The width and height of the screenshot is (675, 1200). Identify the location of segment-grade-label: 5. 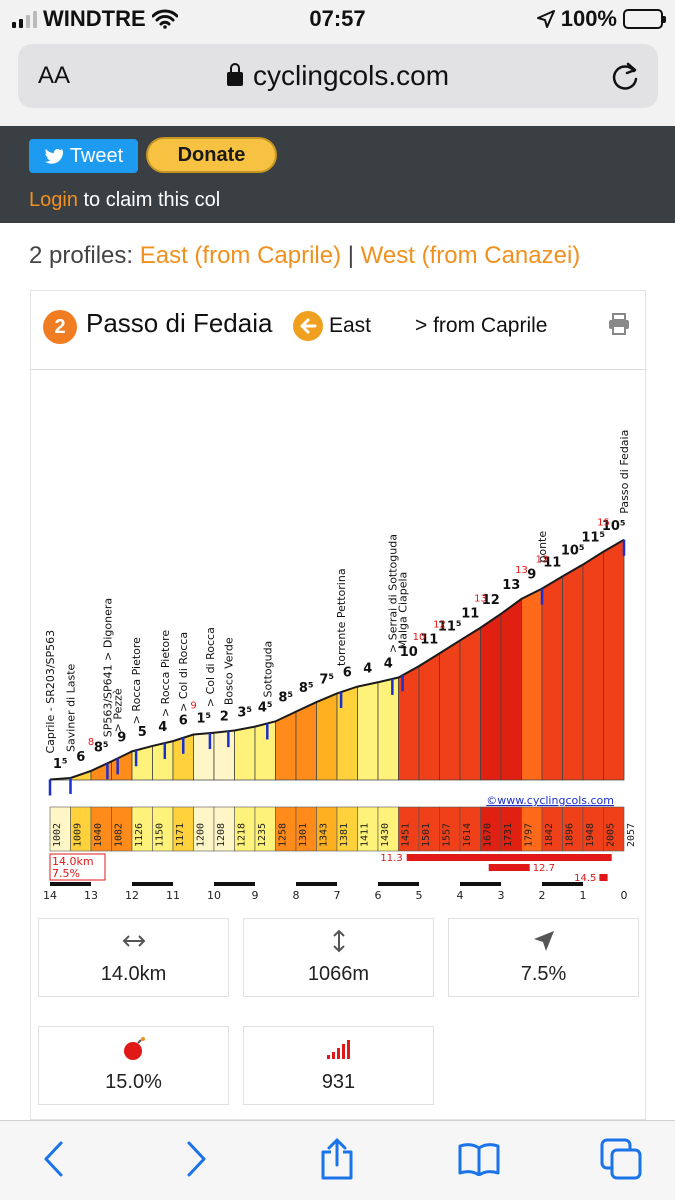
(142, 732).